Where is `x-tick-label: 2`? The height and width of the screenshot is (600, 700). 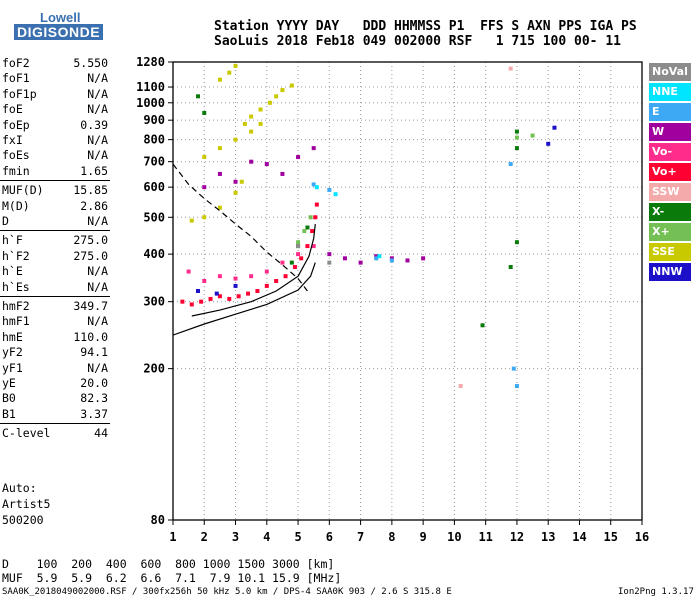
x-tick-label: 2 is located at coordinates (204, 537).